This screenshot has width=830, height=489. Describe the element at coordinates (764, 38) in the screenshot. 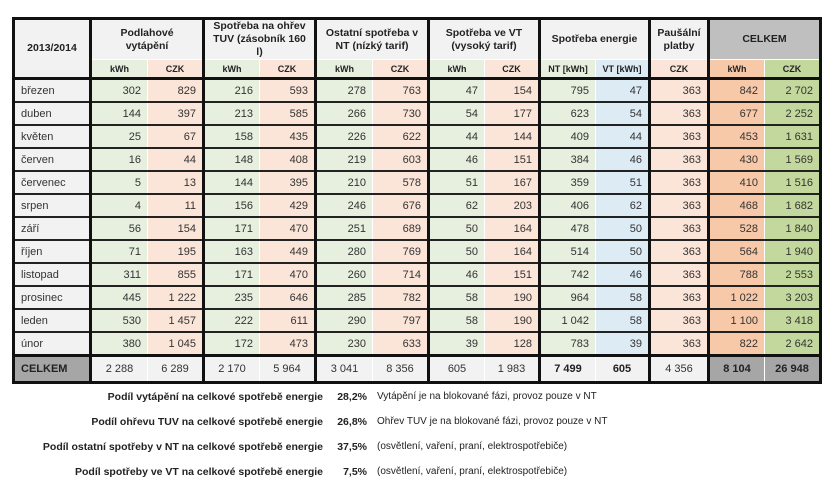

I see `group-header: CELKEM` at that location.